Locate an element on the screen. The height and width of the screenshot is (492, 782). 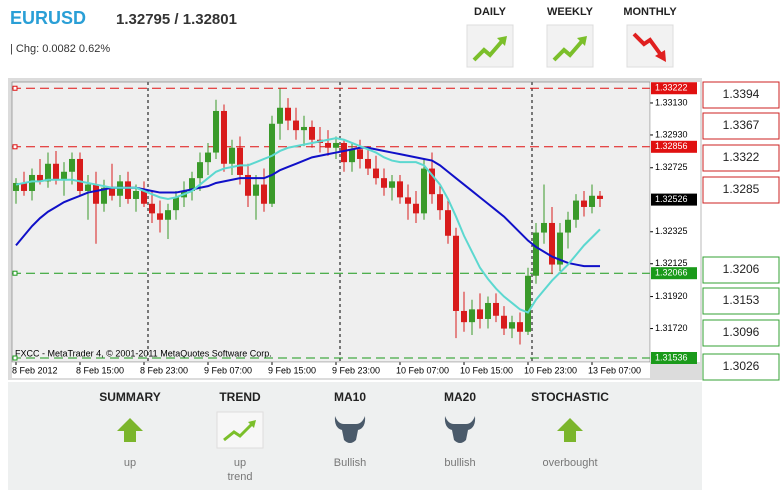
summary-title: SUMMARY is located at coordinates (130, 397).